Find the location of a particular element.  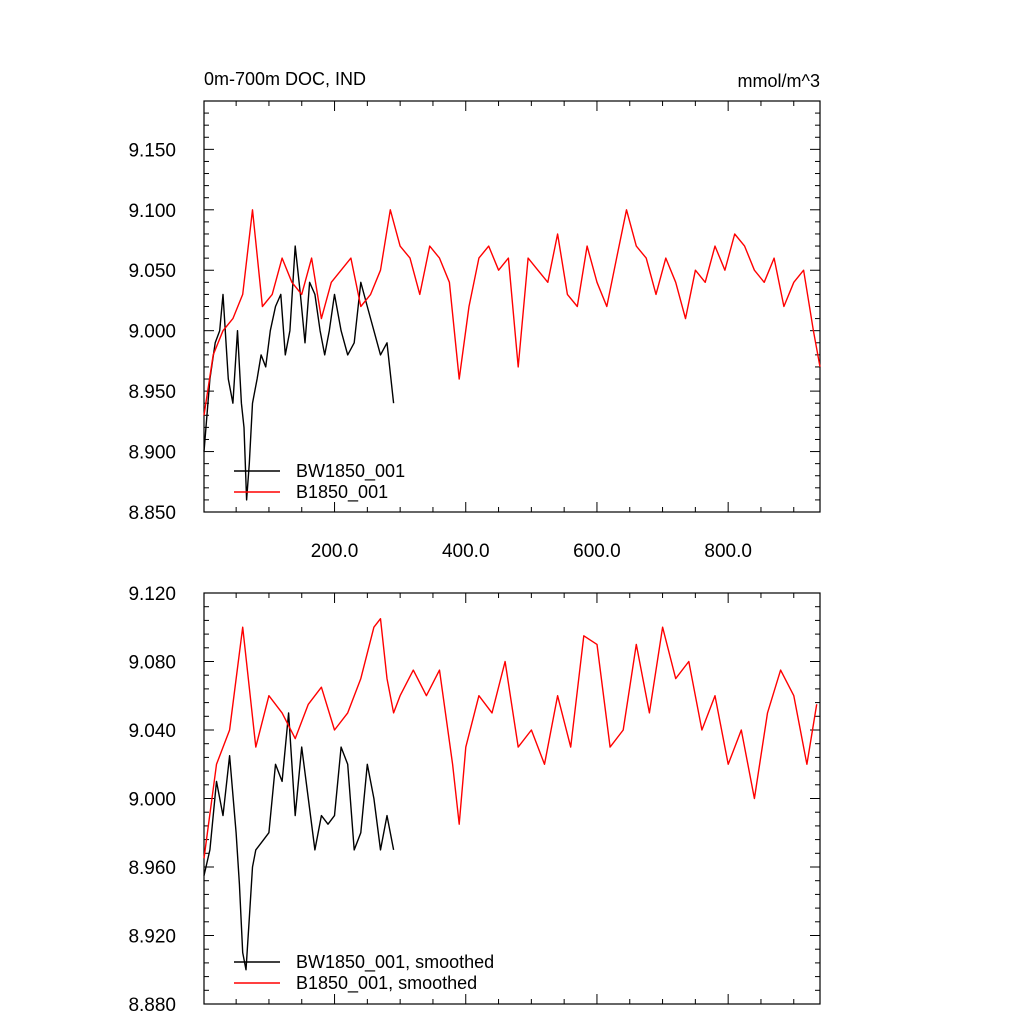

legend-label: B1850_001, smoothed is located at coordinates (386, 983).